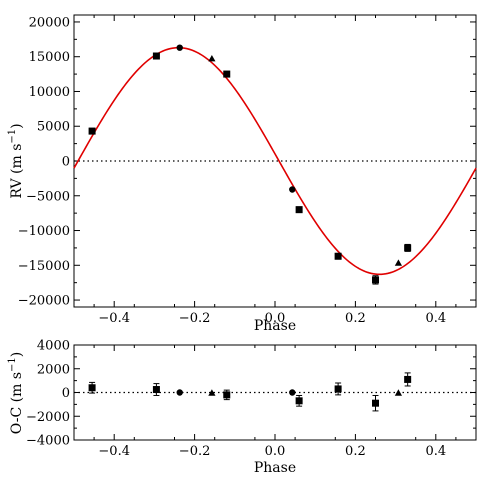  Describe the element at coordinates (275, 451) in the screenshot. I see `oc-x-tick-label: 0.0` at that location.